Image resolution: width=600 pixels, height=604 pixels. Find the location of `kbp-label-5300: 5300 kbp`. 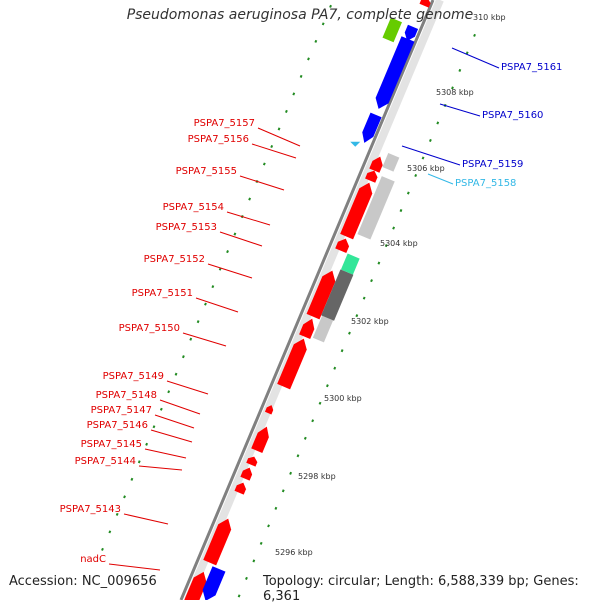

kbp-label-5300: 5300 kbp is located at coordinates (343, 398).